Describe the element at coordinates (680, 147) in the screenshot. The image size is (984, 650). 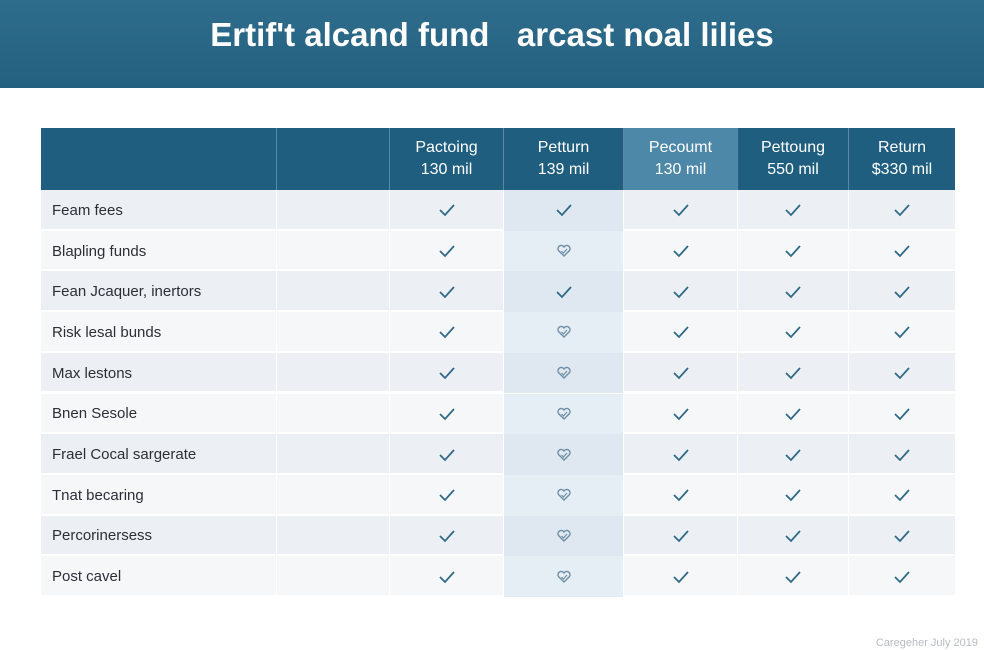
I see `column-name: Pecoumt` at that location.